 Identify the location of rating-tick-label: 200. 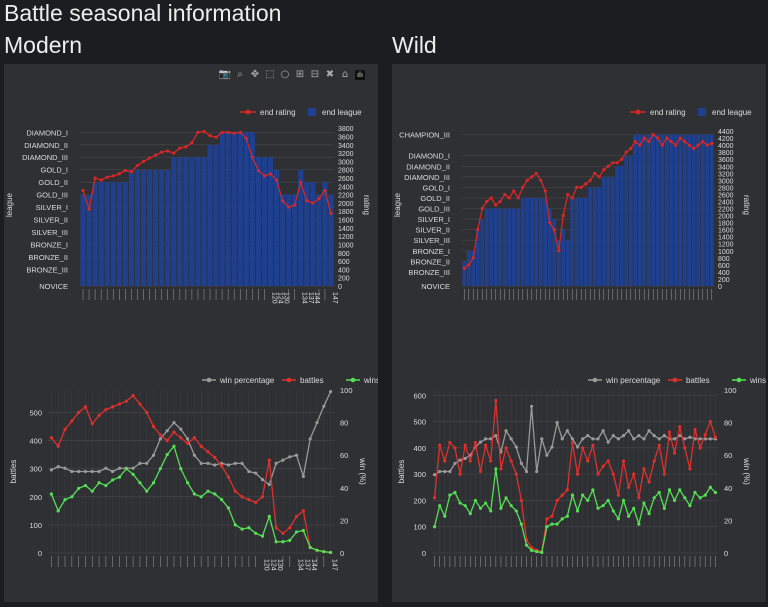
(724, 280).